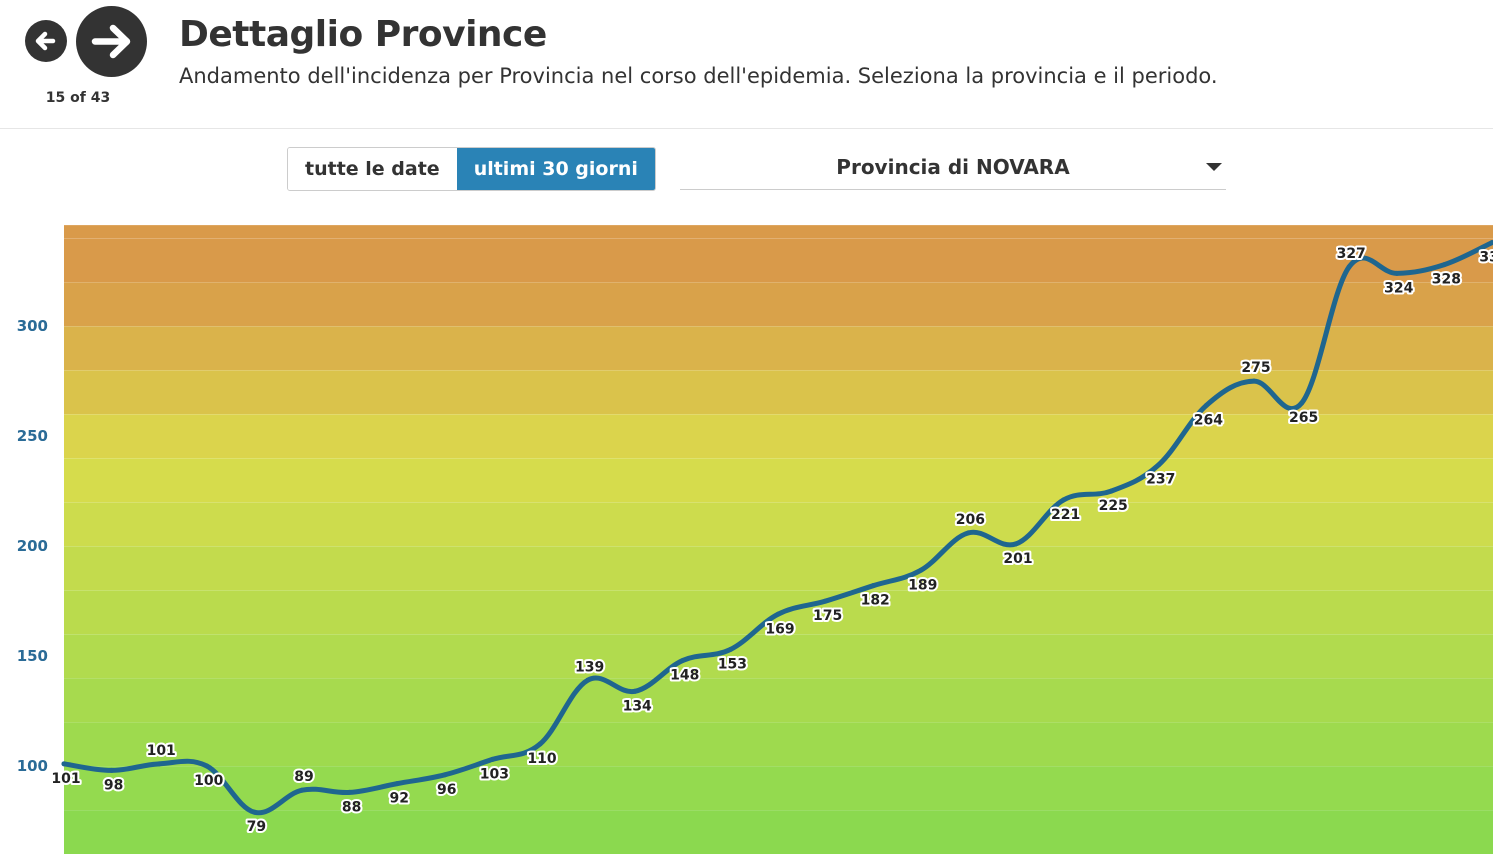  Describe the element at coordinates (32, 326) in the screenshot. I see `y-tick-label: 300` at that location.